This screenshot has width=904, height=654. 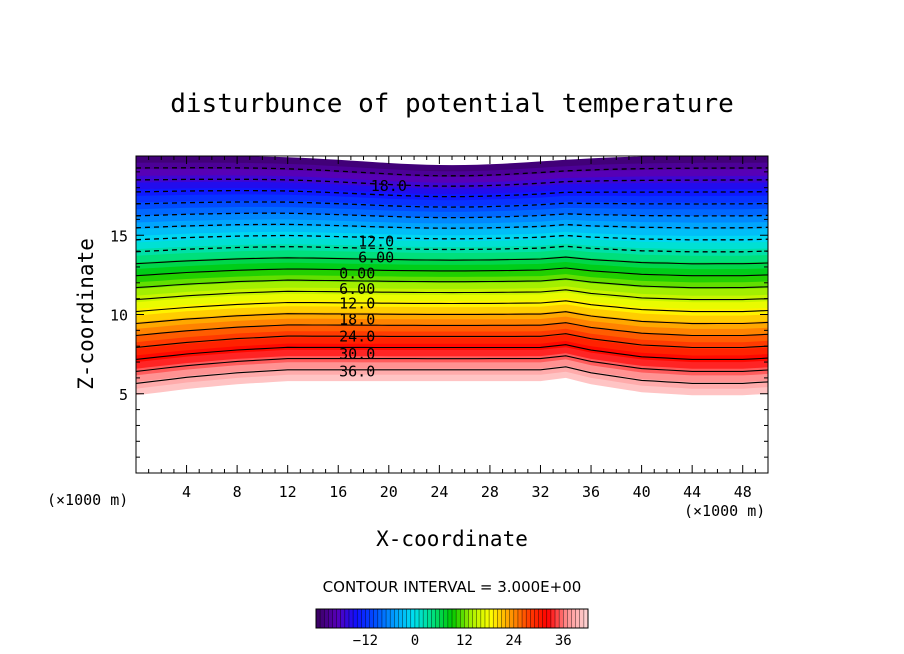 I want to click on contour-label: 36.0, so click(x=357, y=372).